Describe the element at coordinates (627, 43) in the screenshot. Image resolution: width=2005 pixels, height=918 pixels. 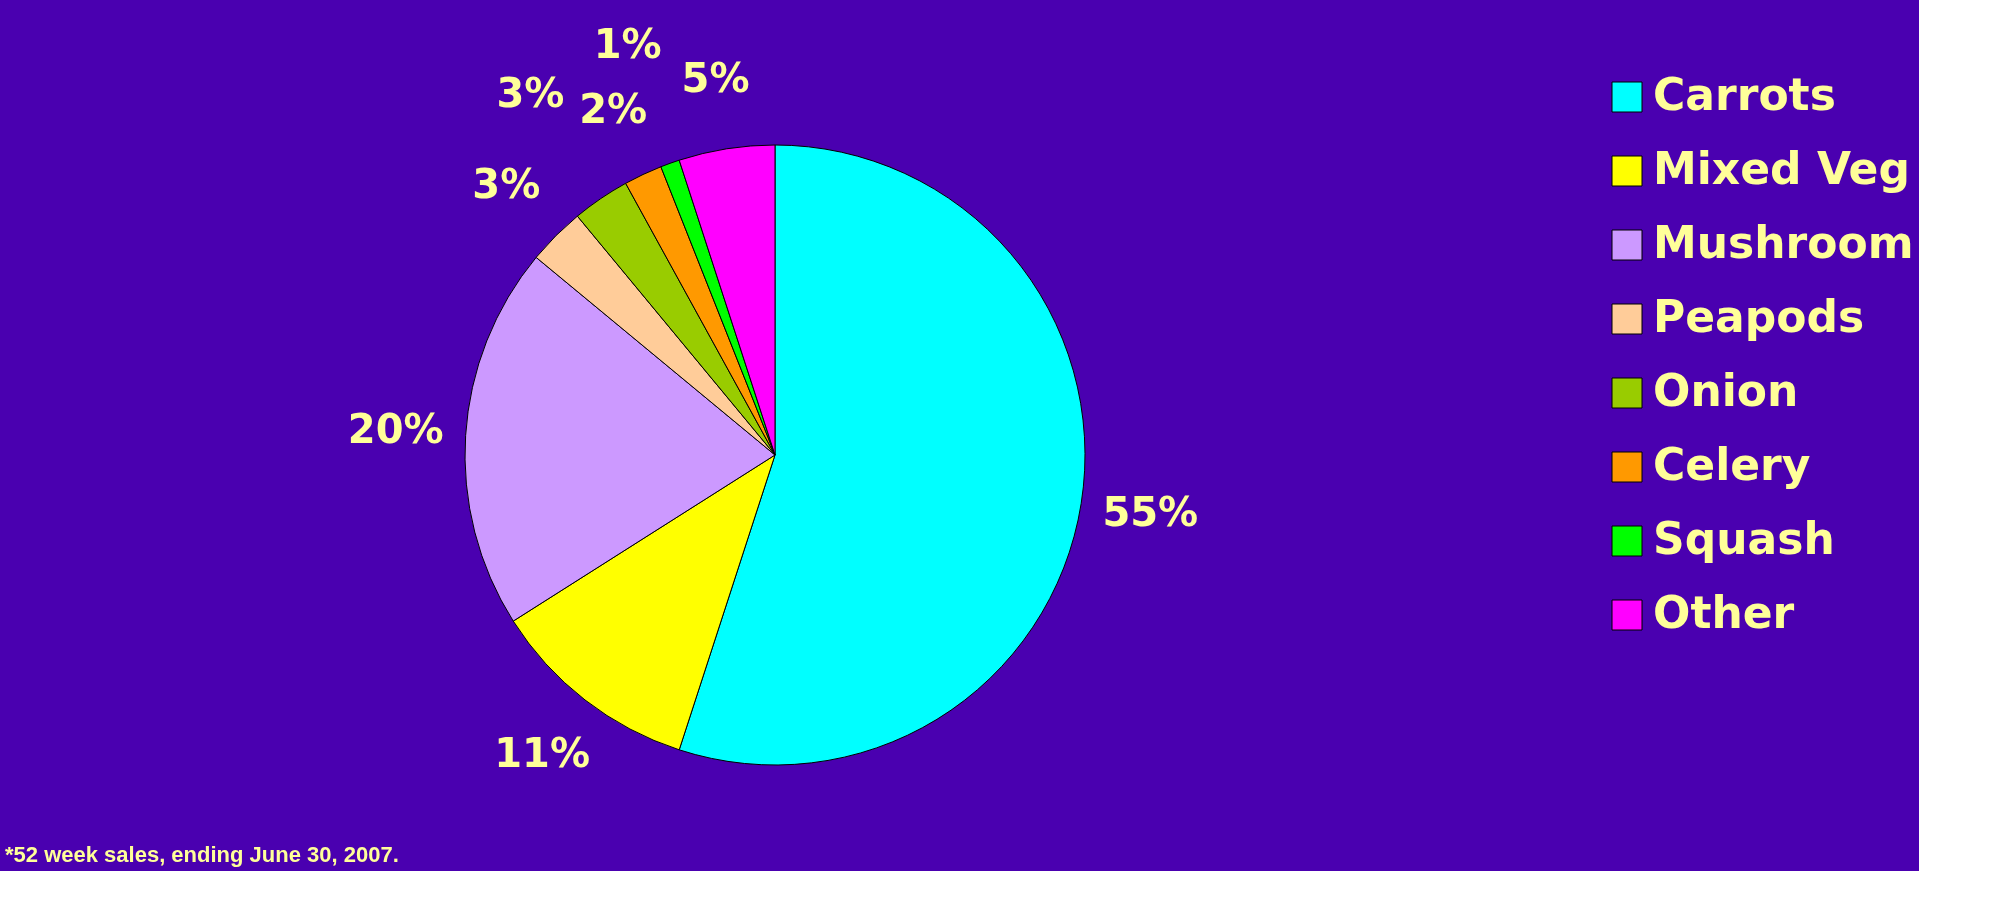
I see `data-label: 1%` at that location.